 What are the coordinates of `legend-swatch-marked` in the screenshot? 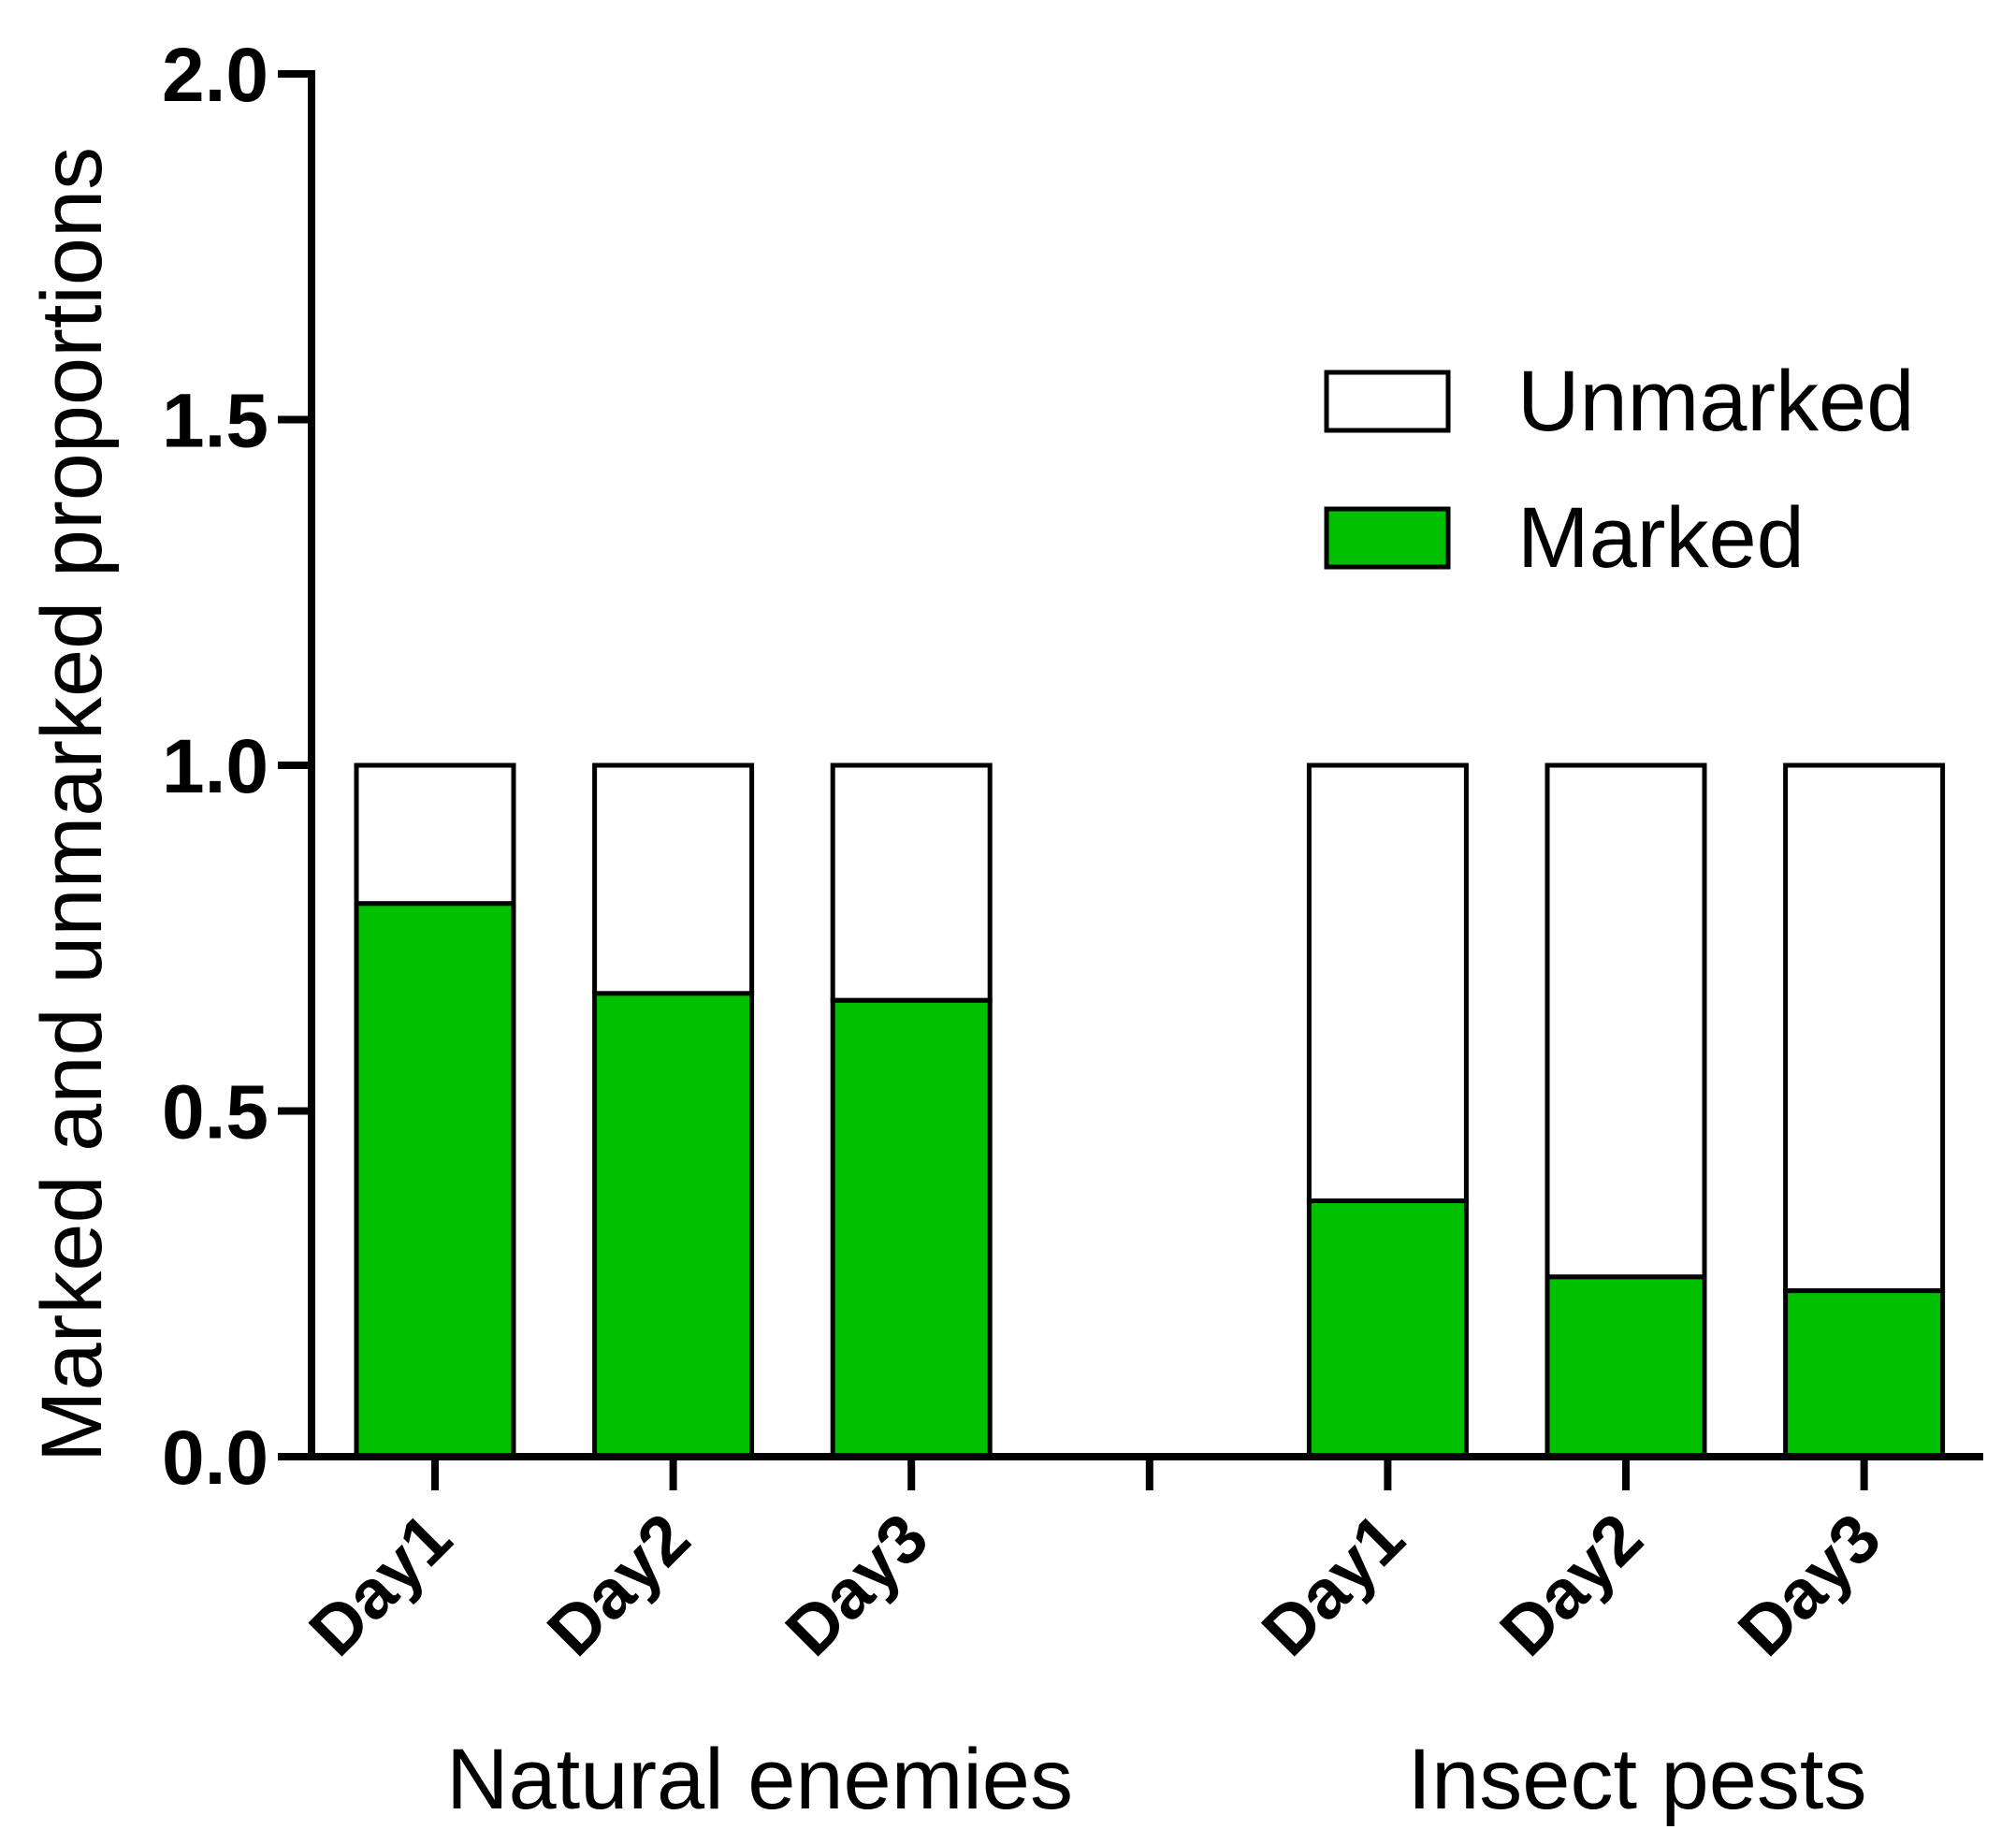 It's located at (1388, 538).